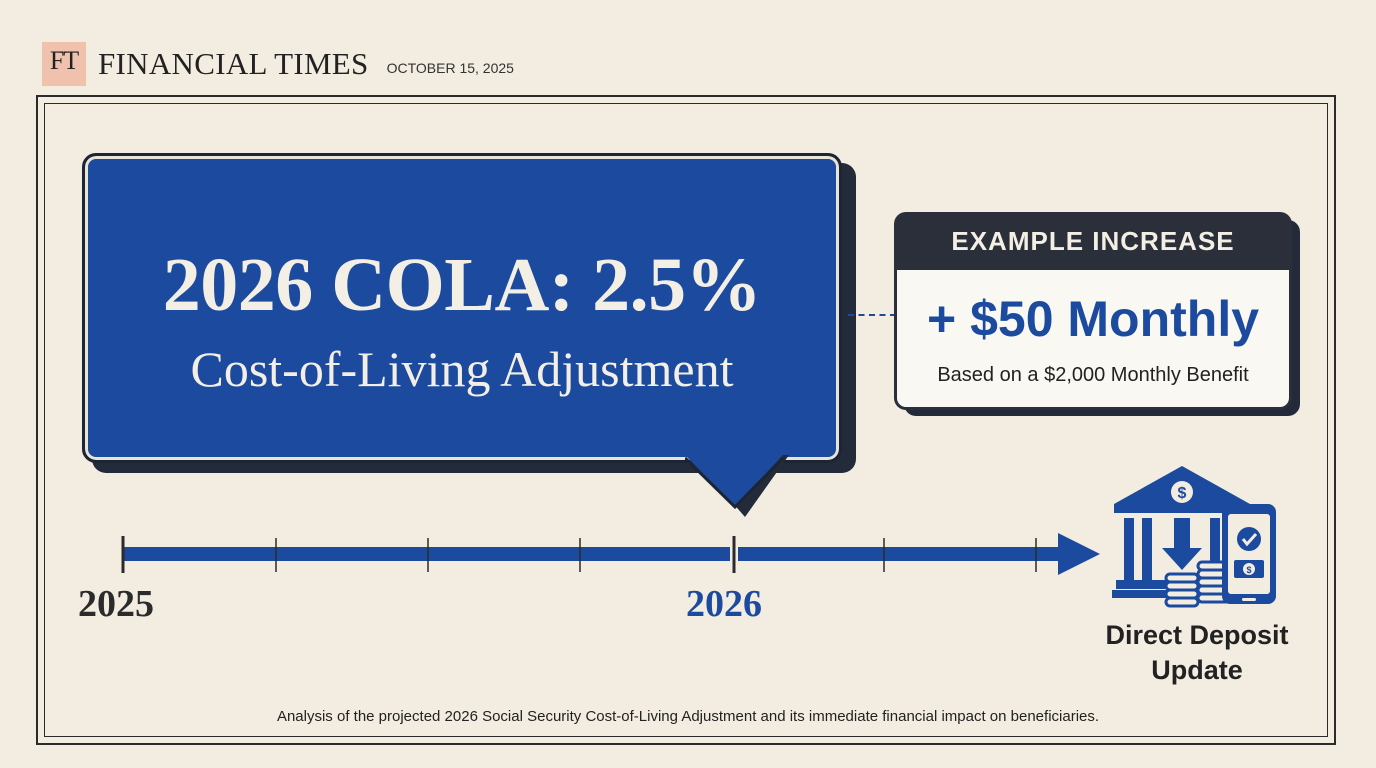 The image size is (1376, 768). I want to click on dashed-connector, so click(872, 315).